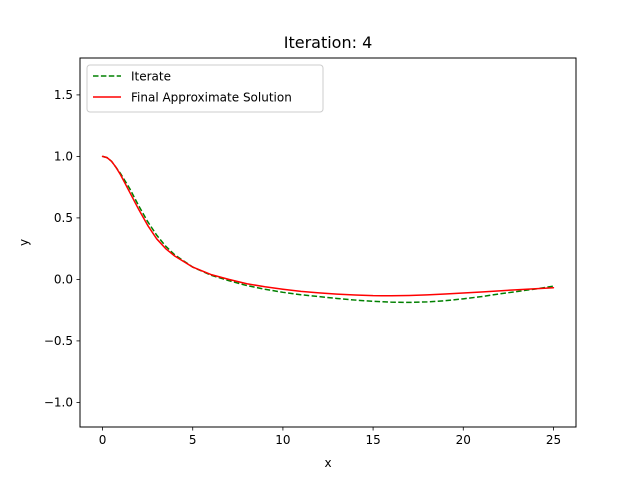 This screenshot has height=480, width=640. Describe the element at coordinates (62, 249) in the screenshot. I see `y-axis-ticks: −1.0 −0.5 0.0 0.5 1.0 1.5` at that location.